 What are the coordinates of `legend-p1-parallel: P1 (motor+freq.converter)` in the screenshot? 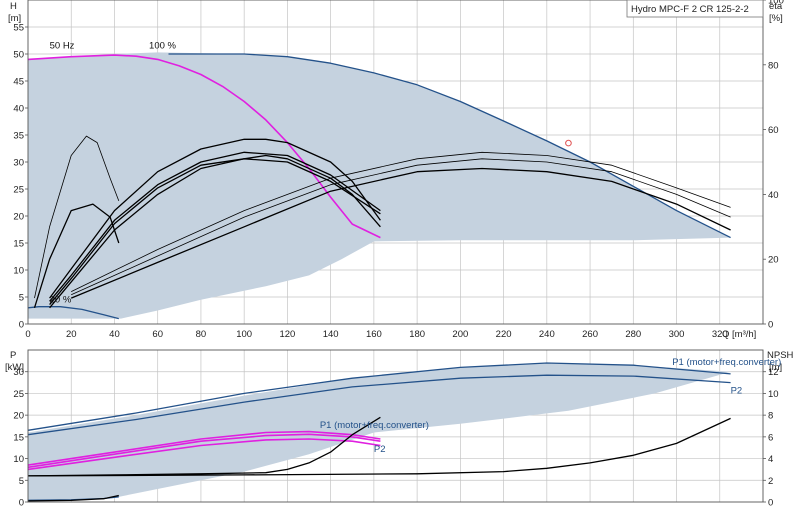 It's located at (726, 362).